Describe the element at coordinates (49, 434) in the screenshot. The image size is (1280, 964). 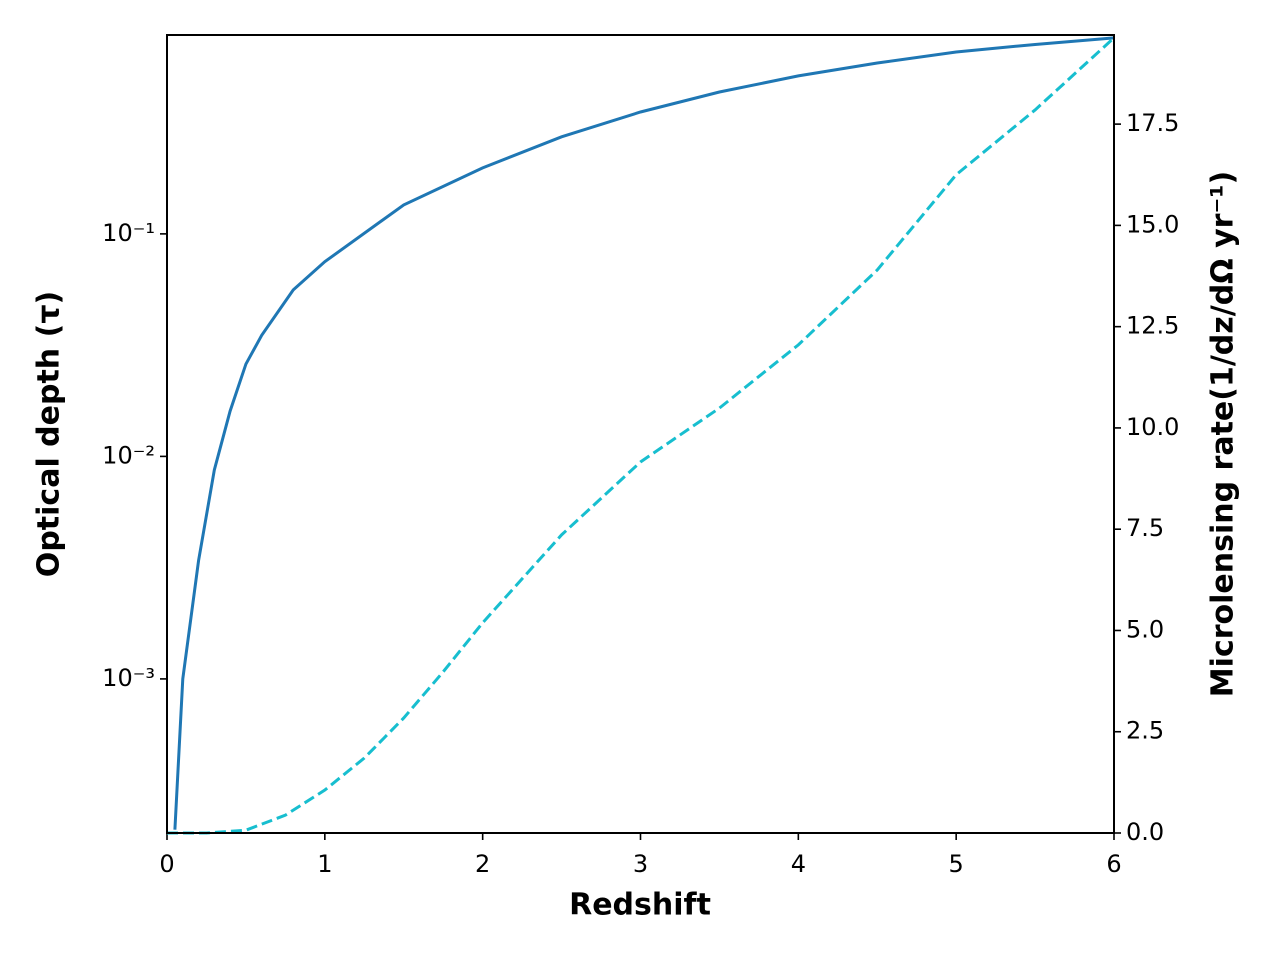
I see `y-axis-label: Optical depth (τ)` at that location.